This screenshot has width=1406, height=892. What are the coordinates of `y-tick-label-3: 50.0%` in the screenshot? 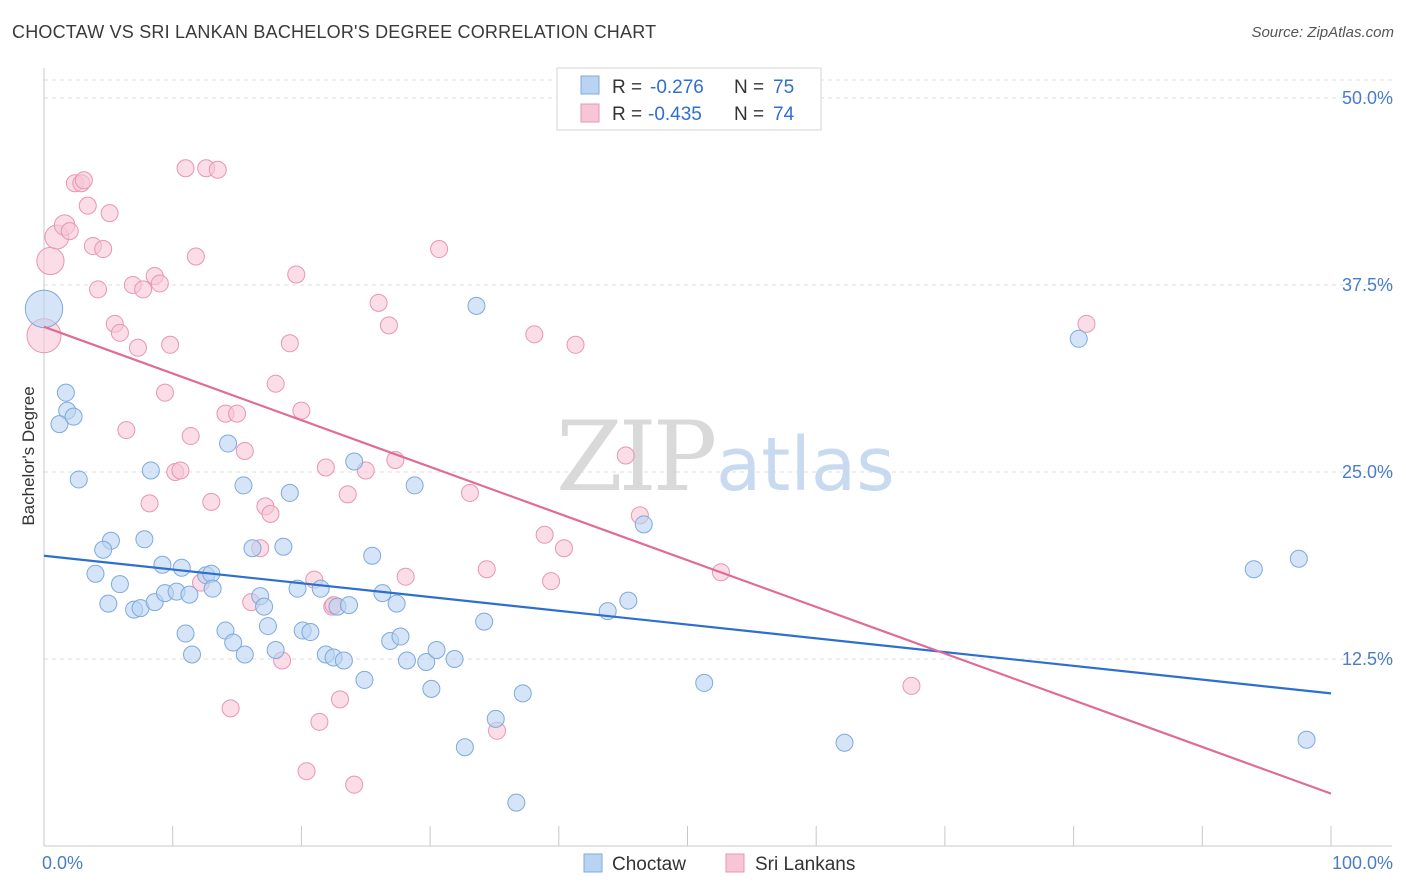 It's located at (1367, 98).